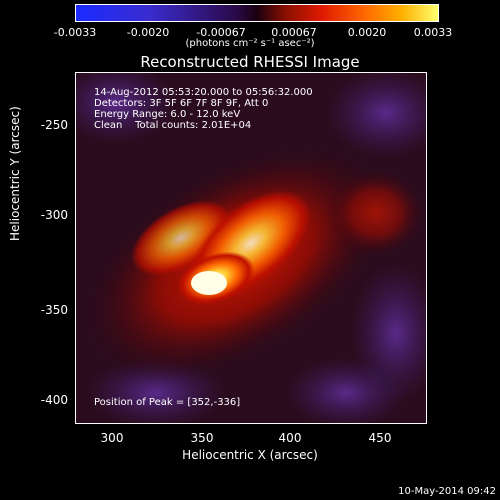 This screenshot has height=500, width=500. What do you see at coordinates (112, 438) in the screenshot?
I see `x-tick-label: 300` at bounding box center [112, 438].